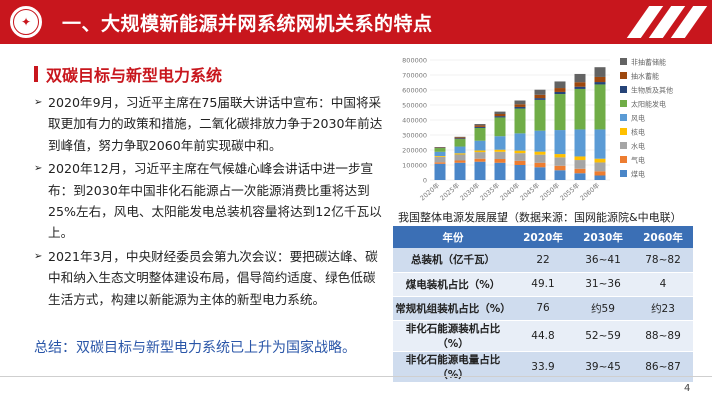 The width and height of the screenshot is (712, 400). I want to click on table-cell: 约23, so click(663, 309).